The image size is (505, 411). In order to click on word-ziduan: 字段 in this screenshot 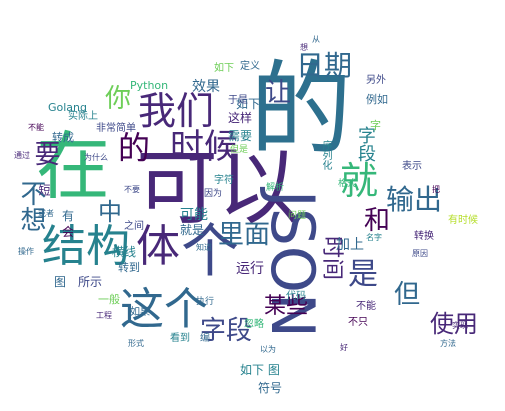, I will do `click(226, 331)`.